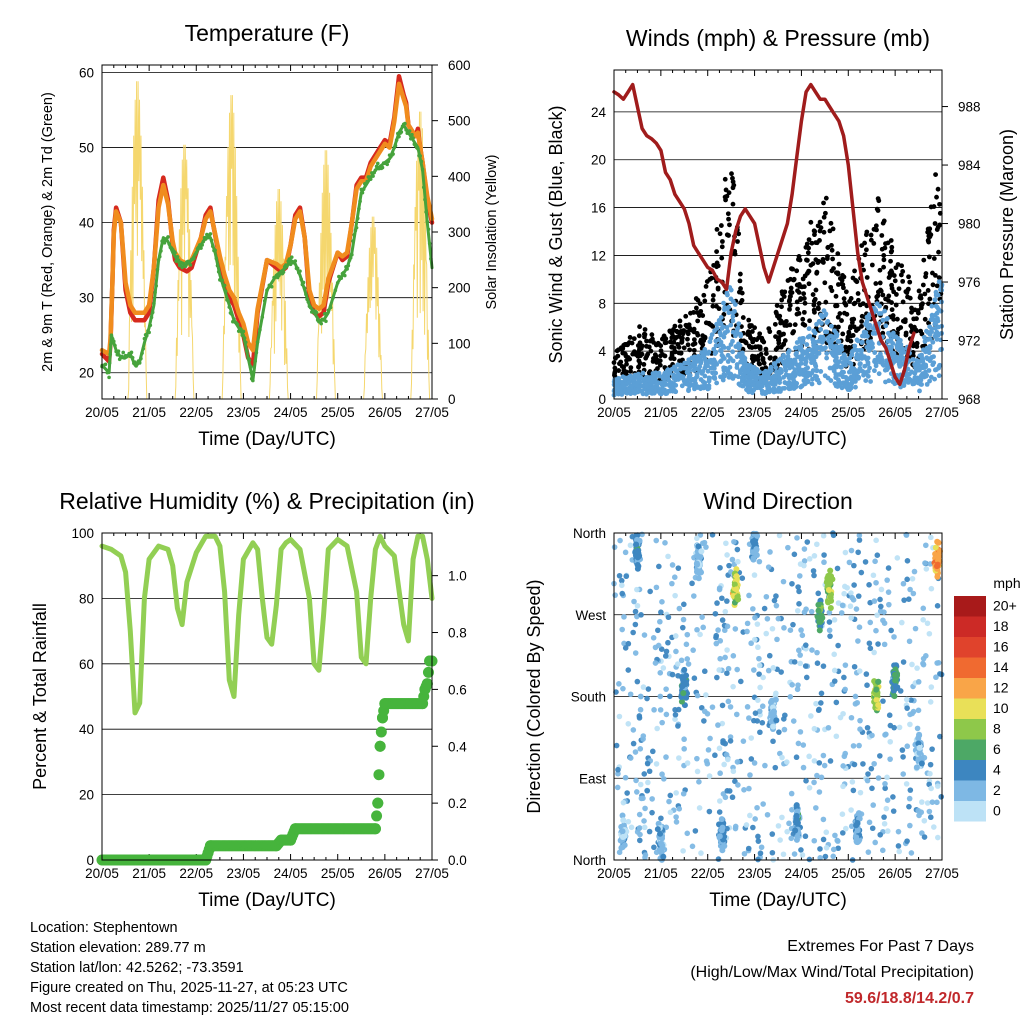  Describe the element at coordinates (102, 873) in the screenshot. I see `x-tick-label: 20/05` at that location.